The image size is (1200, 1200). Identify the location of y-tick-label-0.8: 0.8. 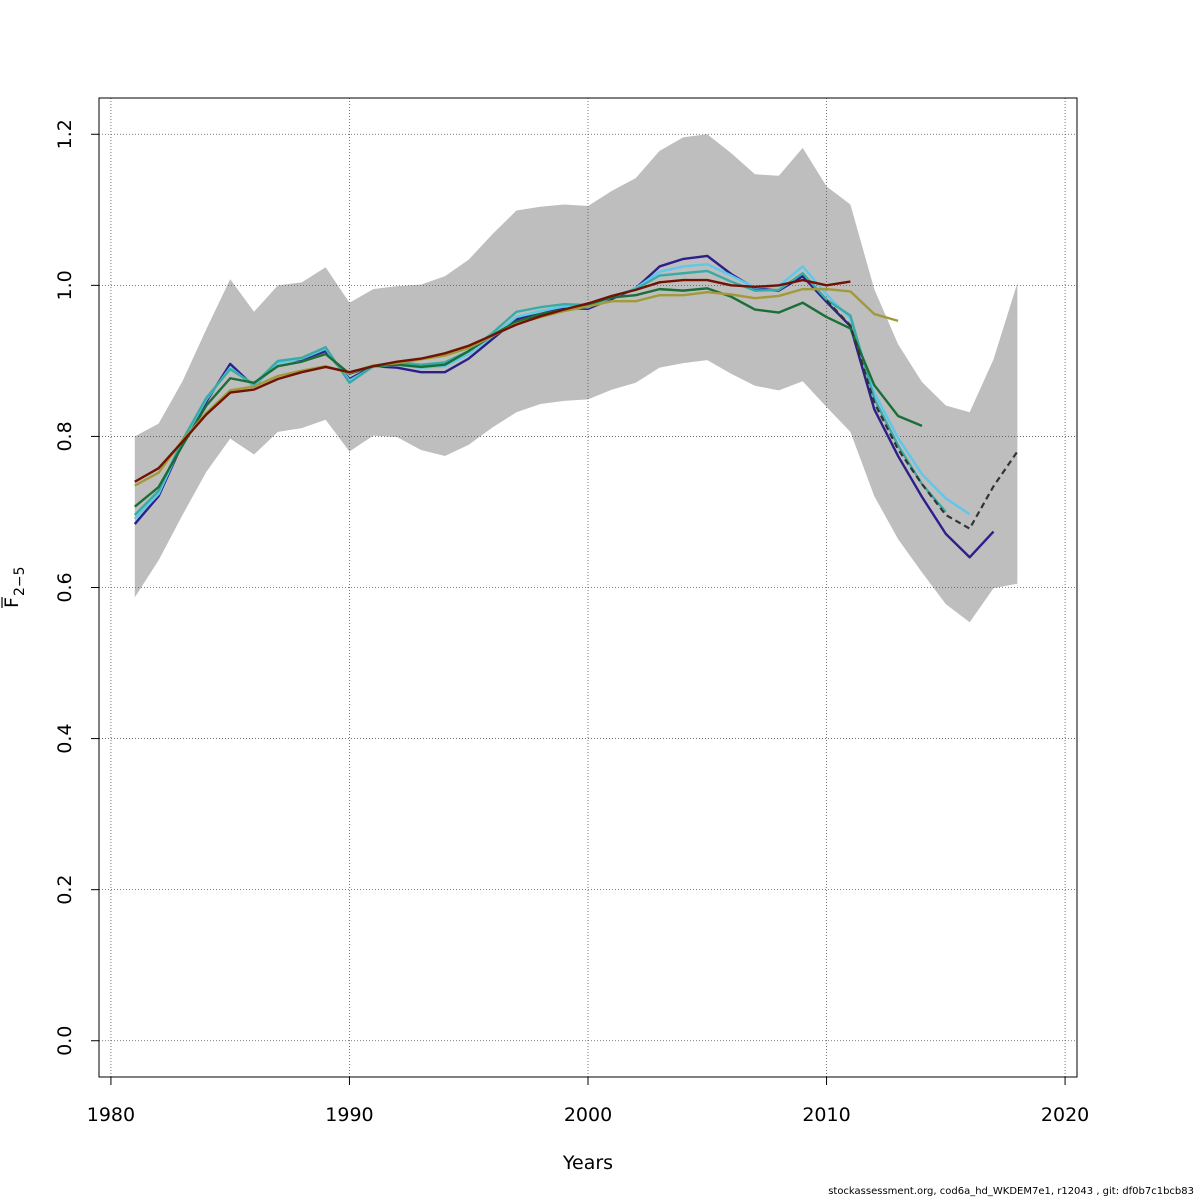
(65, 436).